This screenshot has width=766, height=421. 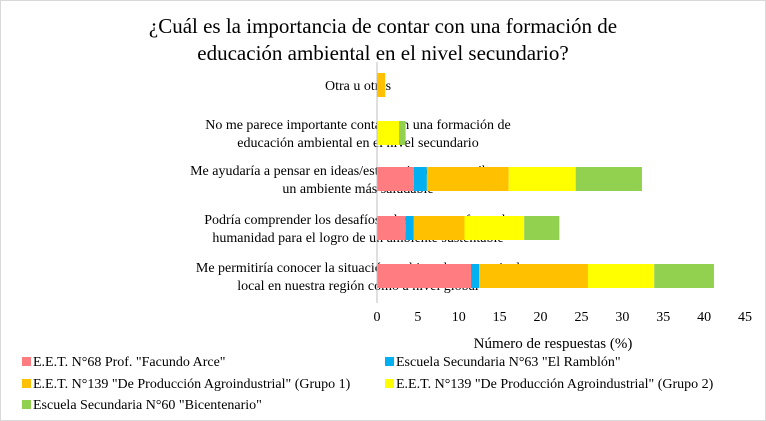 What do you see at coordinates (377, 317) in the screenshot?
I see `x-tick-label: 0` at bounding box center [377, 317].